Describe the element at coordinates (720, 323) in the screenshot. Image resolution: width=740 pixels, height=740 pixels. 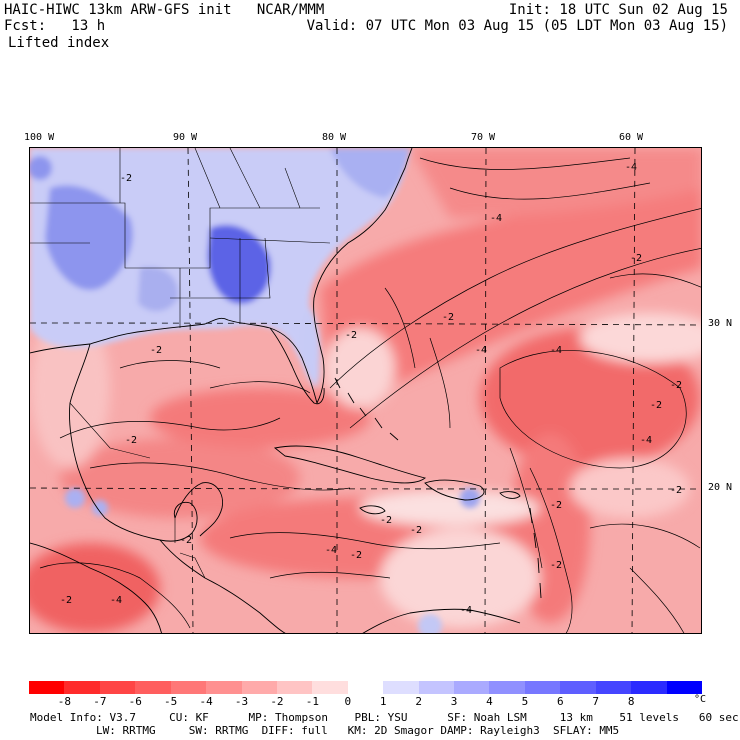
I see `lat-tick-30n: 30 N` at that location.